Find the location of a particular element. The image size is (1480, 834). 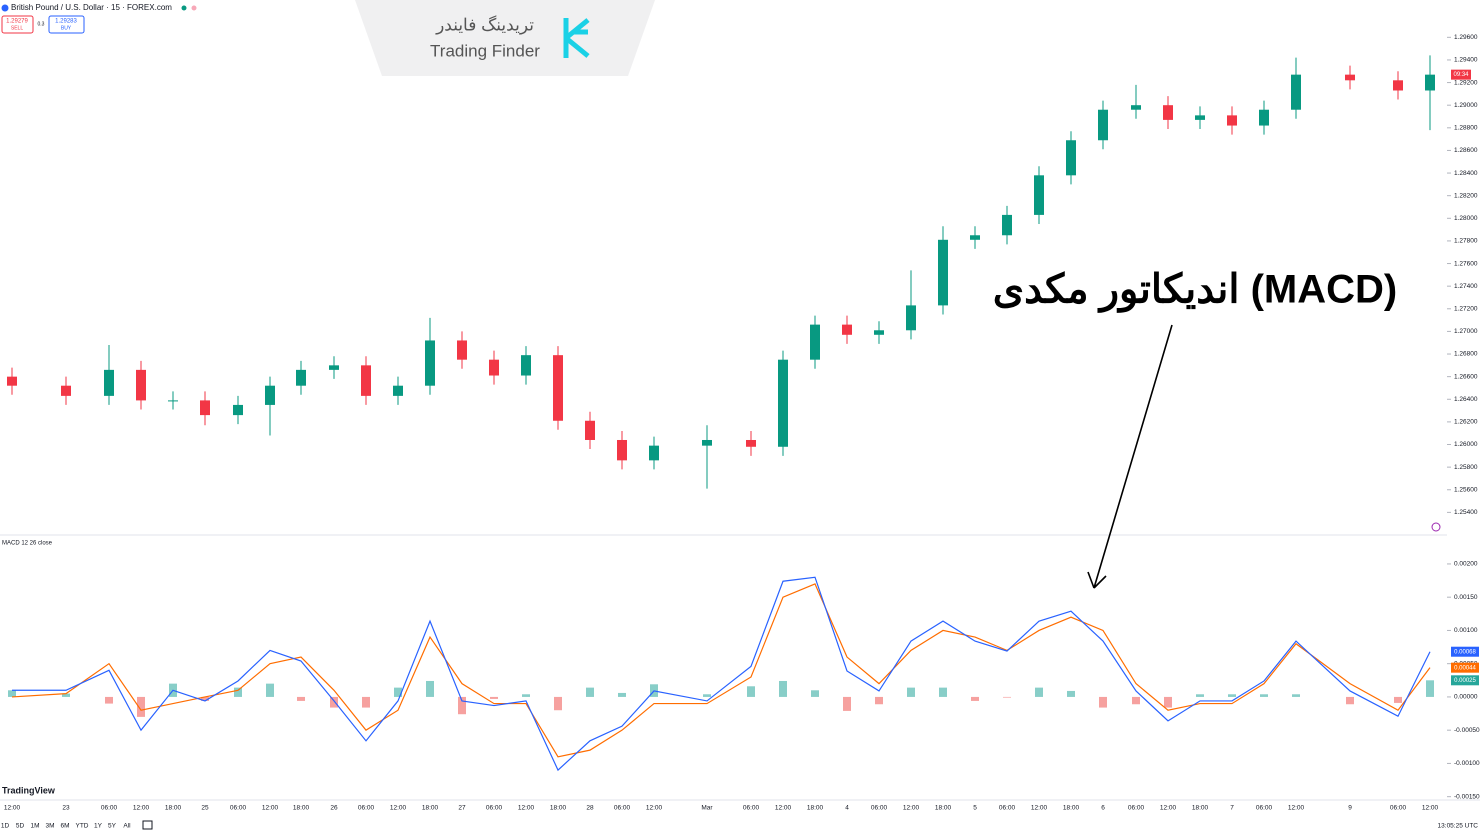

y-tick-label: 1.29000 is located at coordinates (1466, 105).